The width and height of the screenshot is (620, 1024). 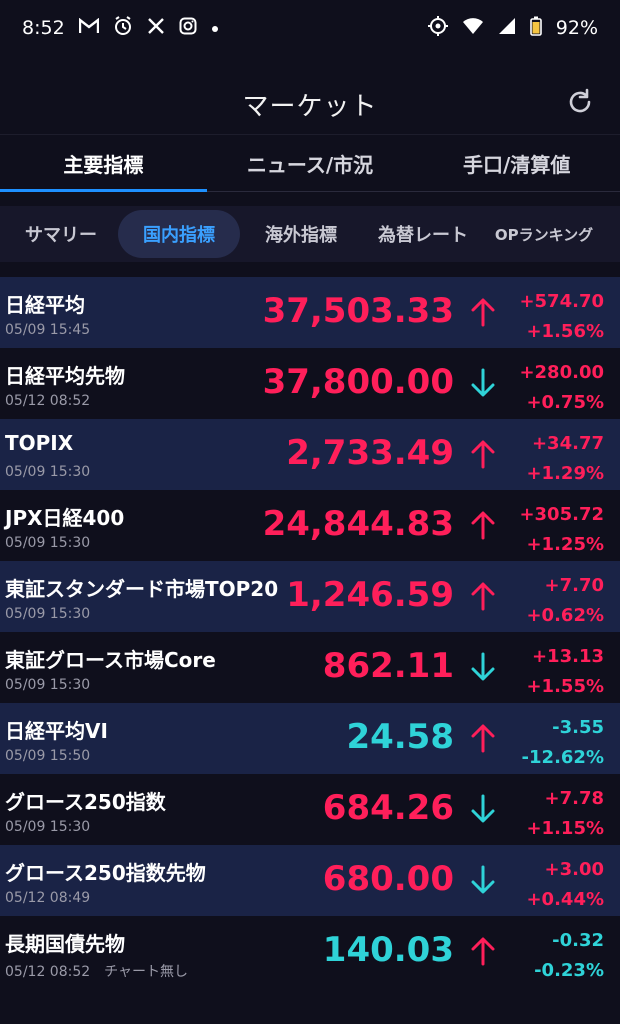 What do you see at coordinates (565, 672) in the screenshot?
I see `market-change: +13.13 +1.55%` at bounding box center [565, 672].